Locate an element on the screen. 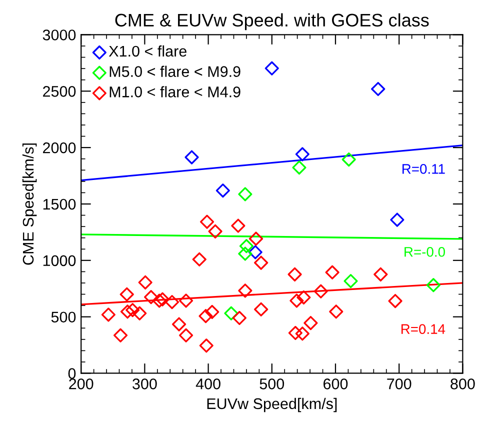 This screenshot has width=477, height=434. x-tick-label: 200 is located at coordinates (81, 384).